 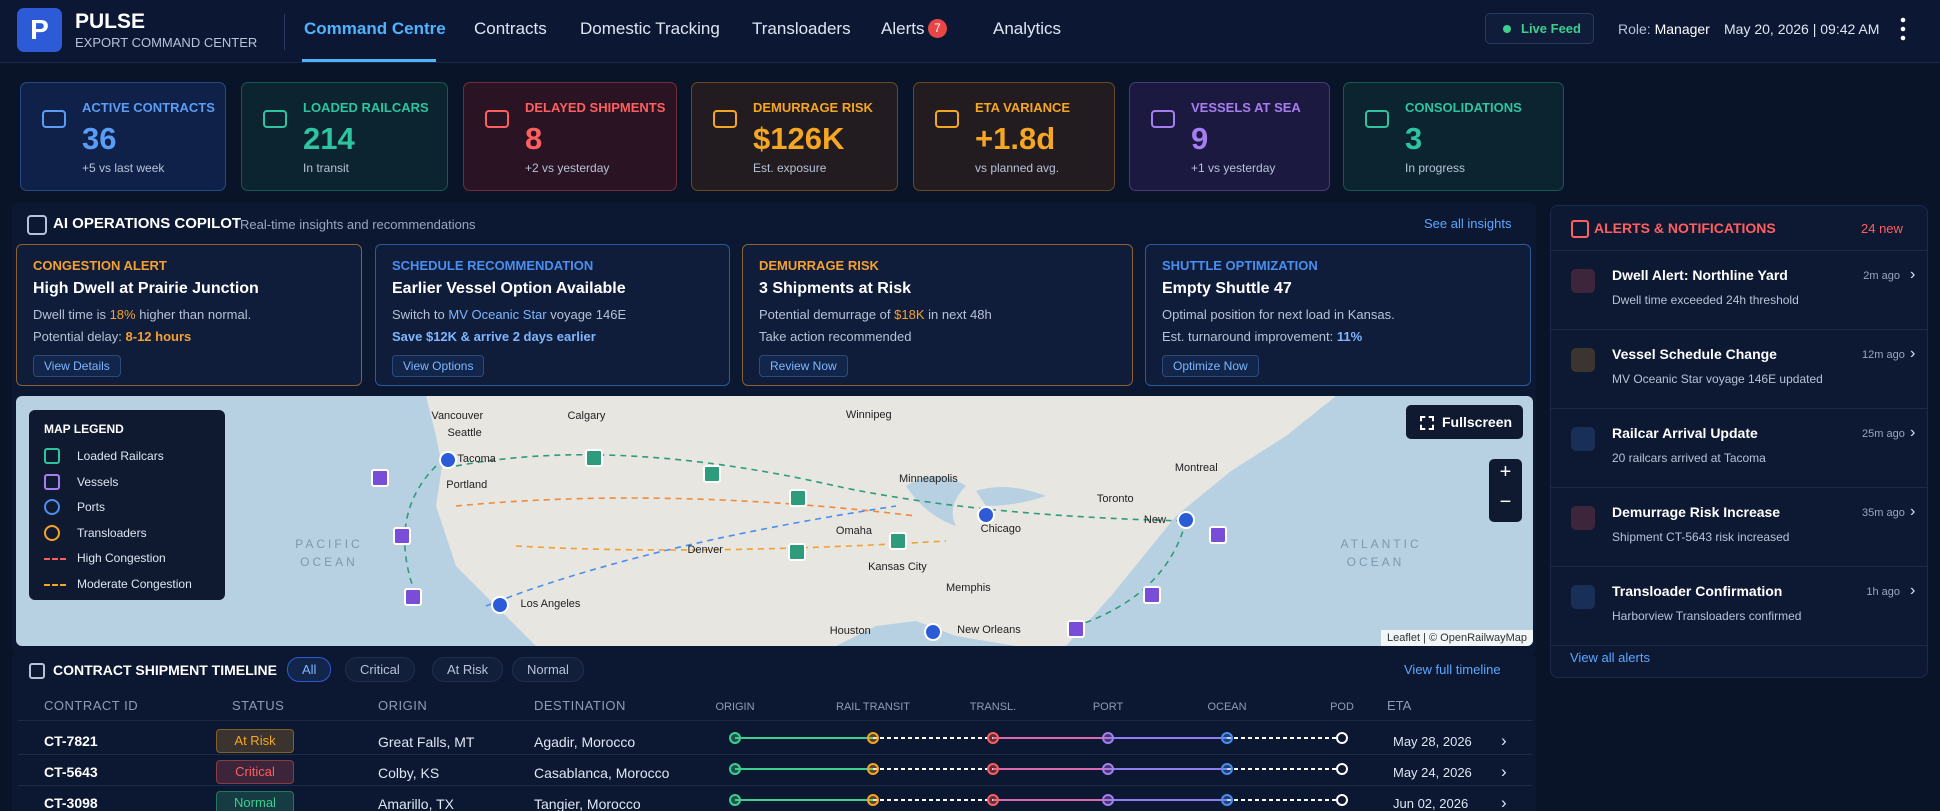 I want to click on timeline-link: View full timeline, so click(x=1452, y=669).